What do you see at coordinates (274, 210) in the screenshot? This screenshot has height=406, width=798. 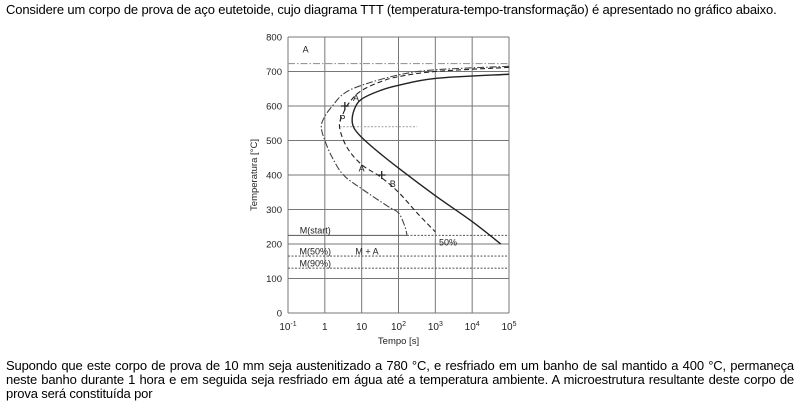 I see `y-tick-label: 300` at bounding box center [274, 210].